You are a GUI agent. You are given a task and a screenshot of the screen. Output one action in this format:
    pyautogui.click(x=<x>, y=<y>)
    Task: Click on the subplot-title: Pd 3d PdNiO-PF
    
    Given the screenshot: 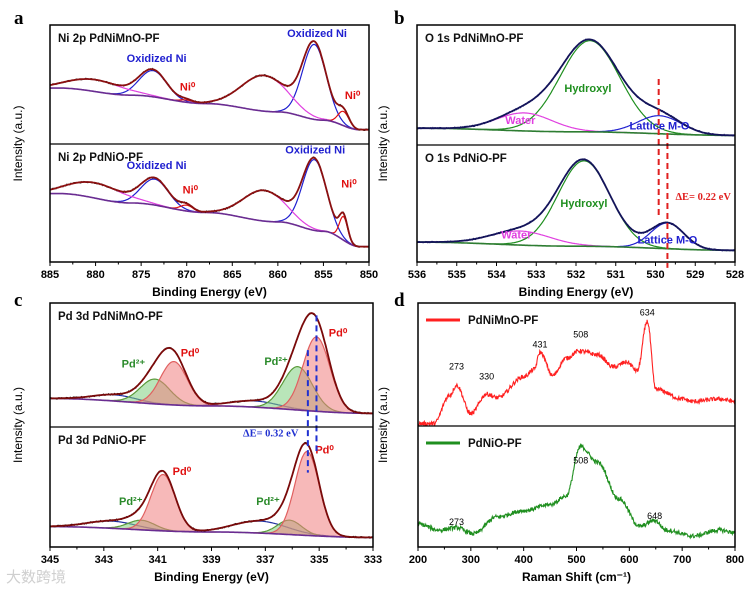 What is the action you would take?
    pyautogui.click(x=102, y=441)
    